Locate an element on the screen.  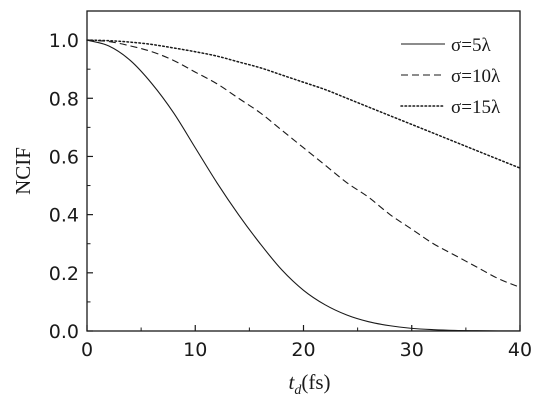
x-tick-label: 10 is located at coordinates (195, 350).